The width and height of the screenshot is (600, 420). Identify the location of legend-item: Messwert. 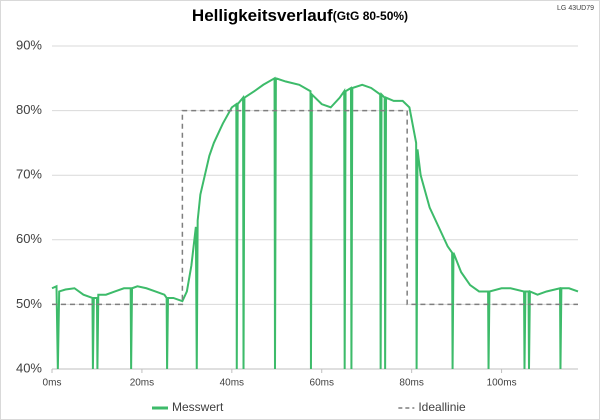
(188, 407).